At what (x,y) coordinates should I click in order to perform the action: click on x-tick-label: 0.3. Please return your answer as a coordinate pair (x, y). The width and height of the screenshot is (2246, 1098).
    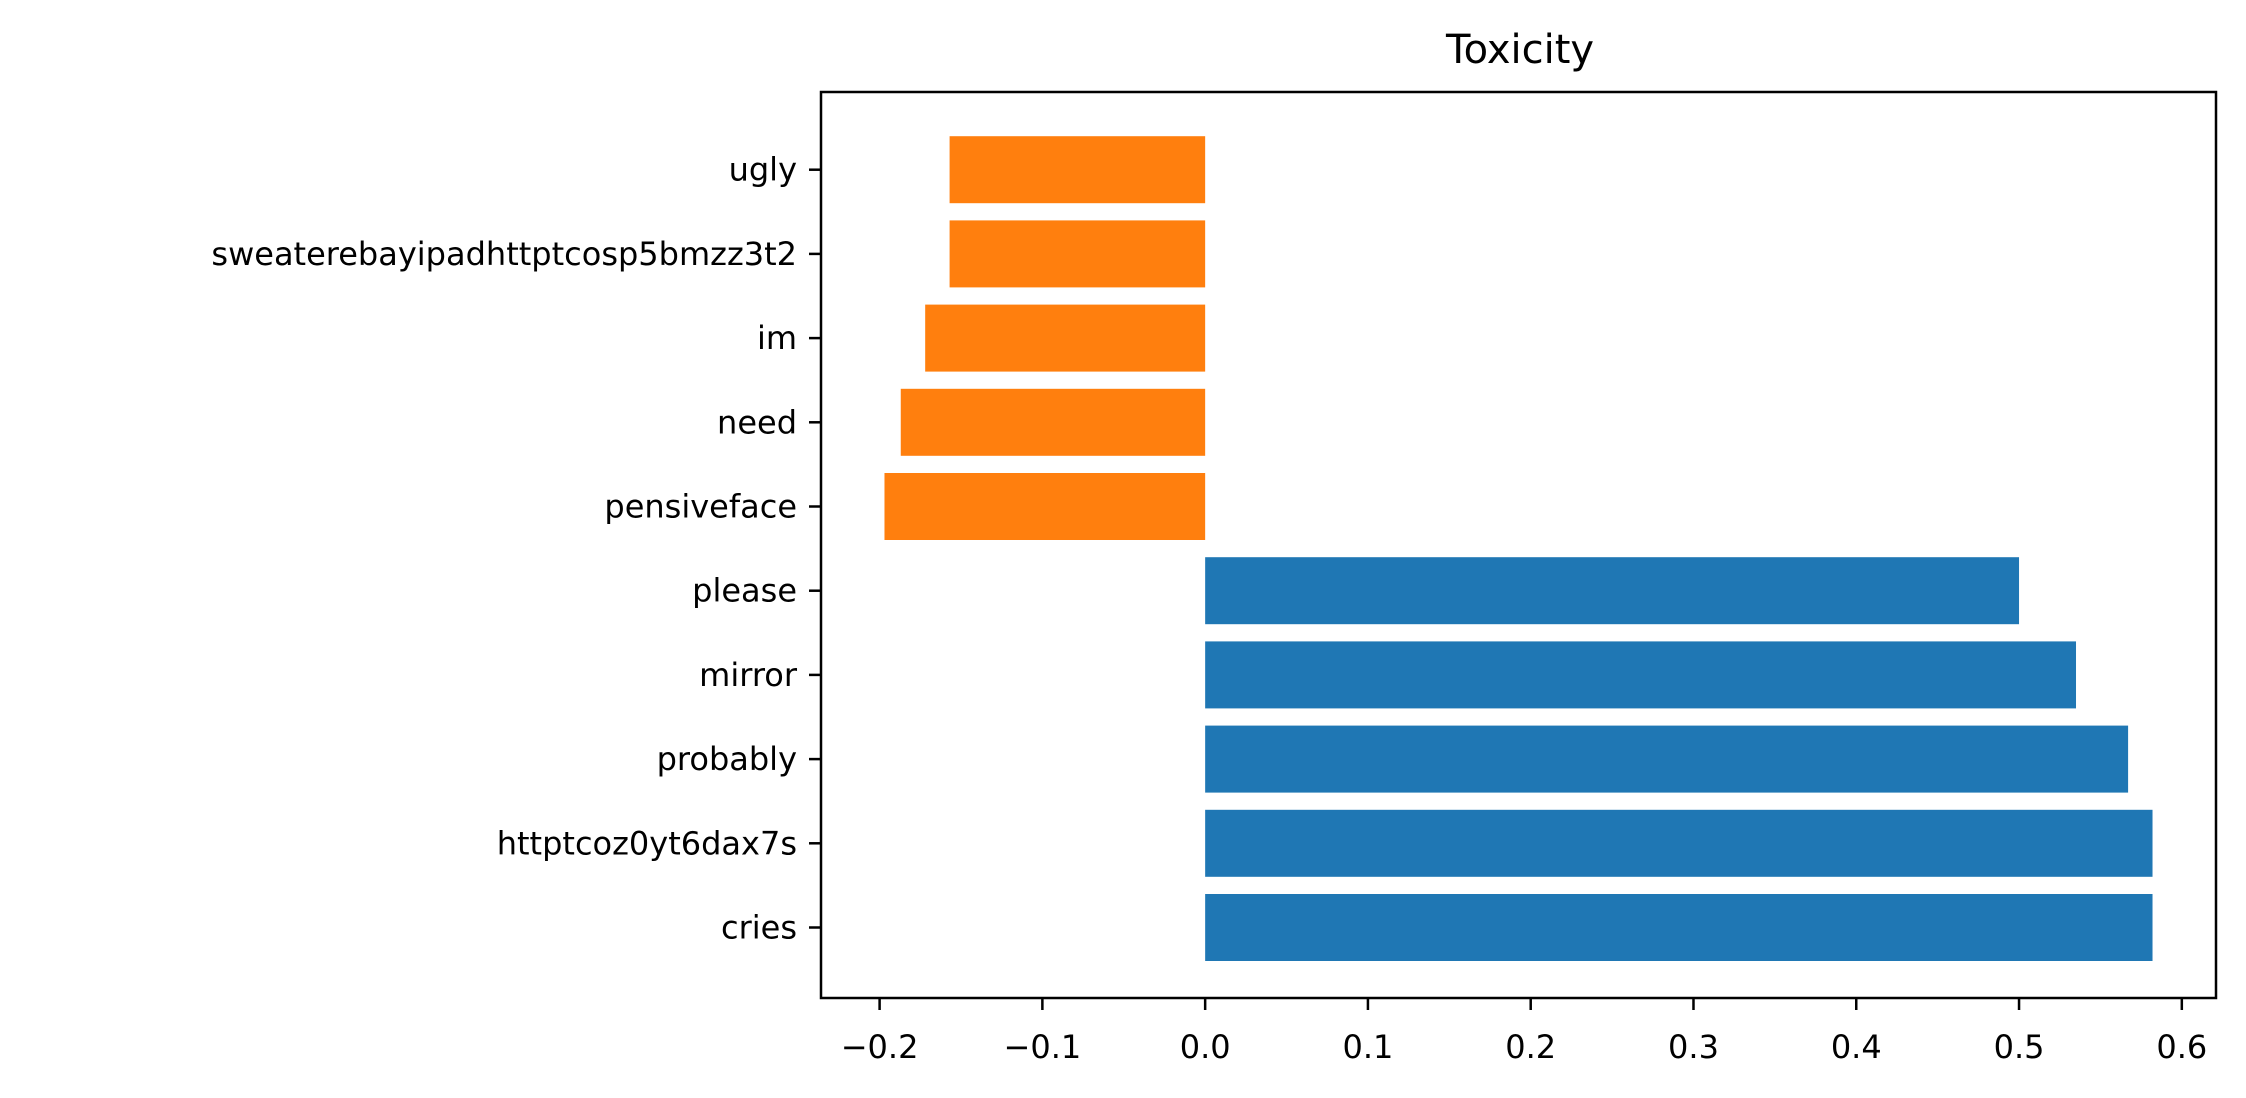
    Looking at the image, I should click on (1693, 1047).